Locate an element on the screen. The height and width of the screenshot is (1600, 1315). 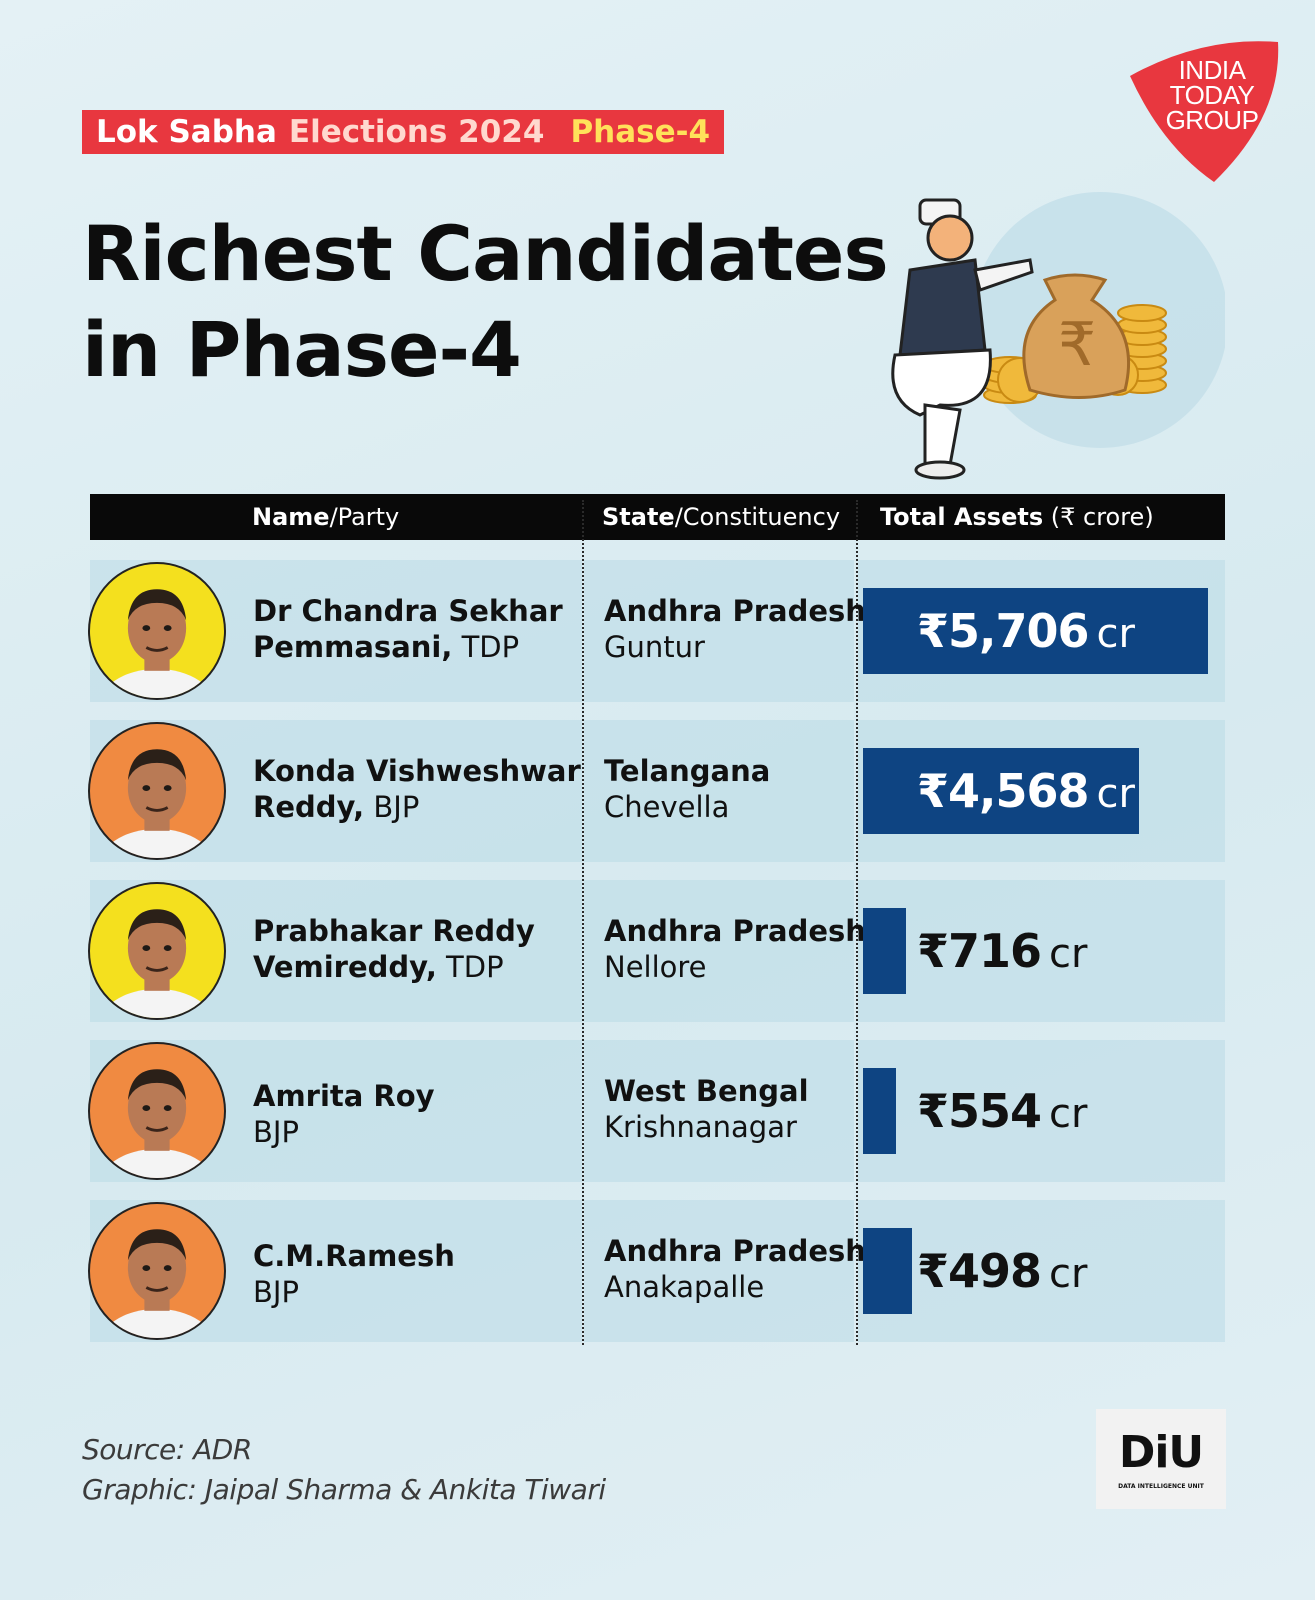
politician-money-bag-illustration: ₹ is located at coordinates (1058, 336).